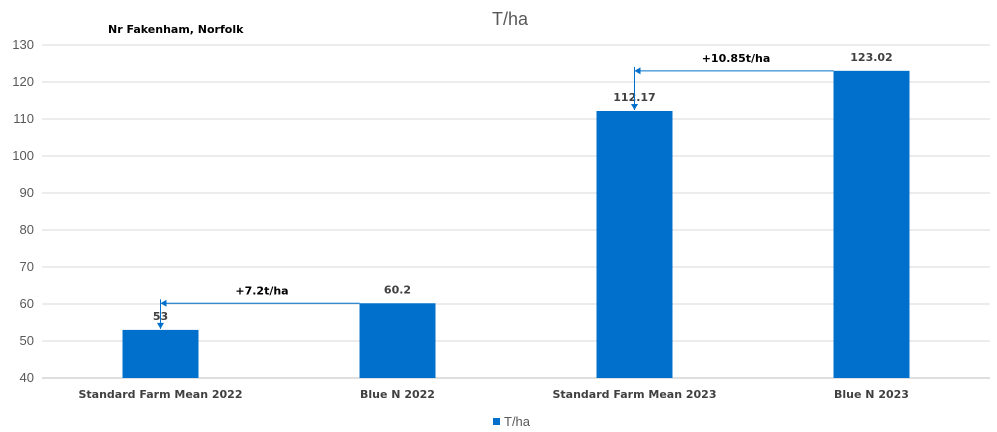 The image size is (997, 432). Describe the element at coordinates (871, 394) in the screenshot. I see `x-tick-label: Blue N 2023` at that location.